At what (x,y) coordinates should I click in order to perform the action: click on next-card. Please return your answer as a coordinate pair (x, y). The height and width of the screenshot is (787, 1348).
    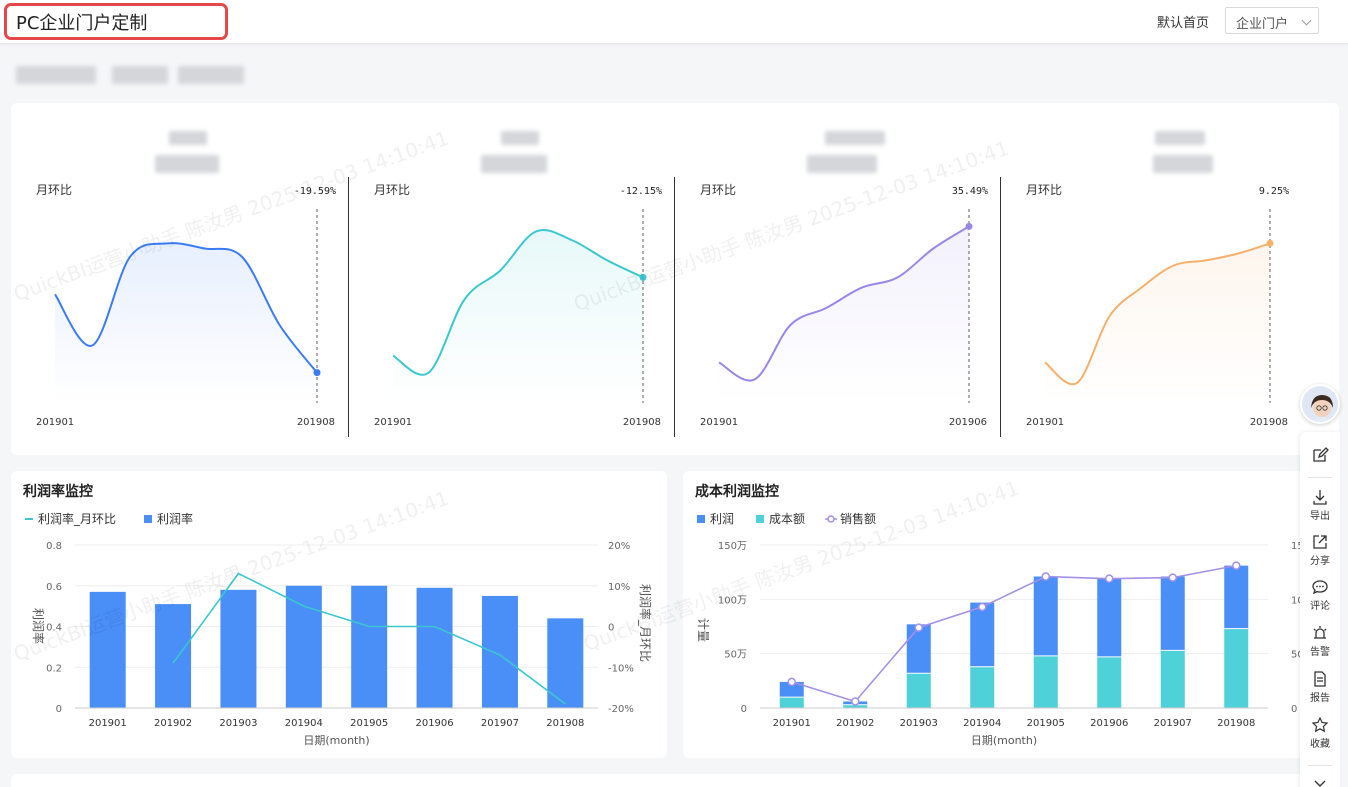
    Looking at the image, I should click on (675, 780).